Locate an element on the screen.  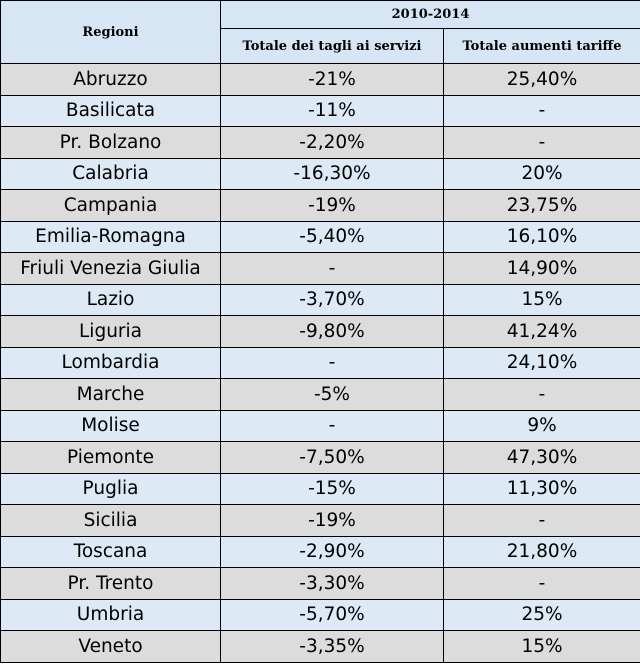
table-row: Lazio -3,70% 15% is located at coordinates (320, 299).